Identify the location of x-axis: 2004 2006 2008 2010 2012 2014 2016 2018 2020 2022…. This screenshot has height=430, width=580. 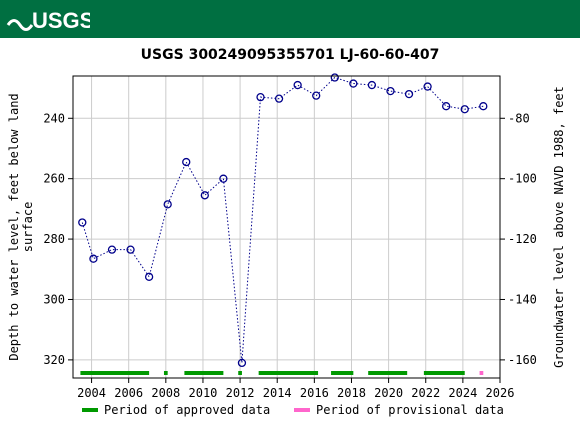
(295, 389).